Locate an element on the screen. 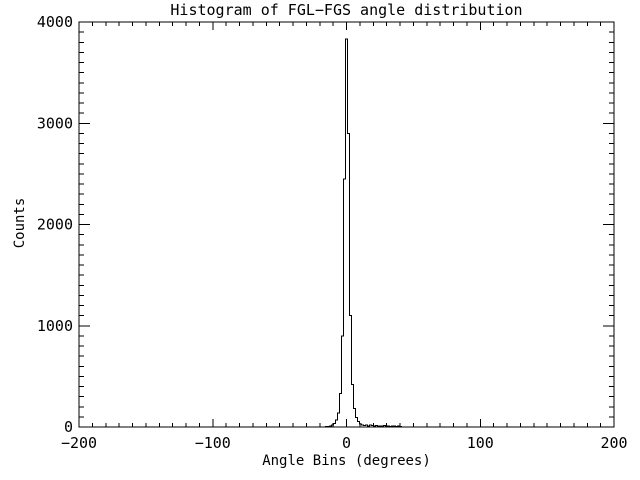 Image resolution: width=640 pixels, height=480 pixels. x-tick-label: 200 is located at coordinates (613, 443).